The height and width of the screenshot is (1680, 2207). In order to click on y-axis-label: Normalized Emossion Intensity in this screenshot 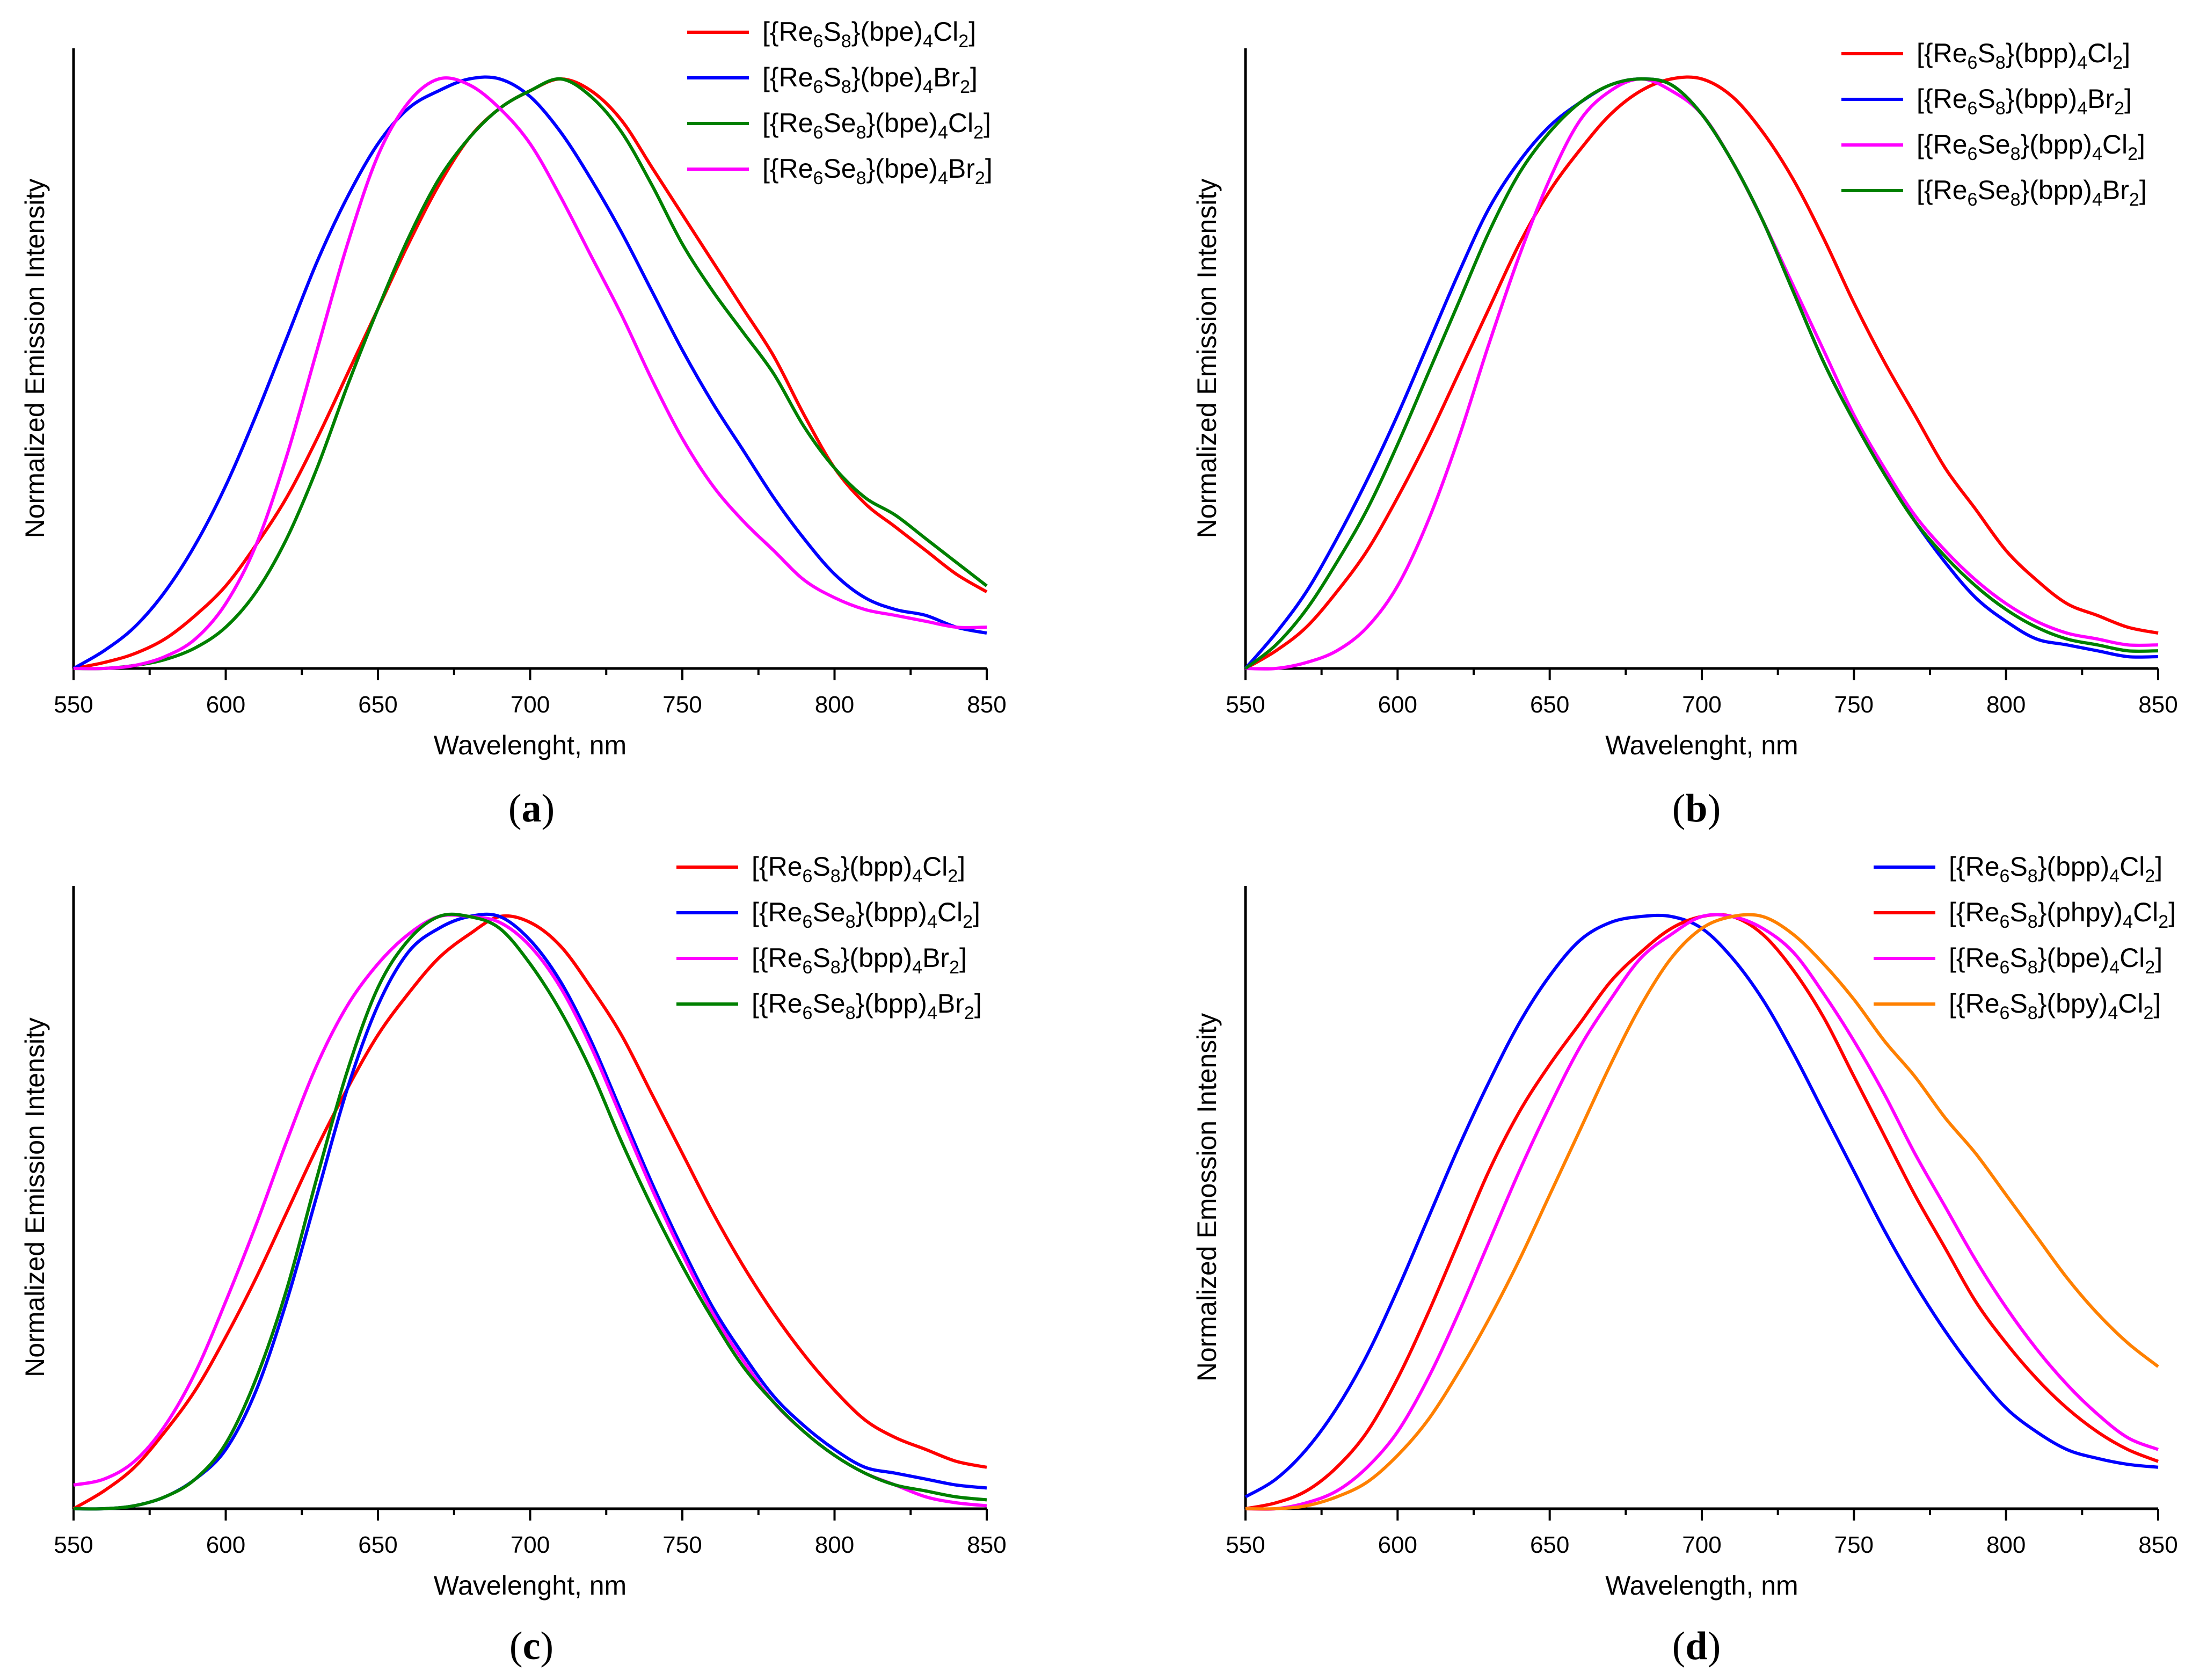, I will do `click(1207, 1197)`.